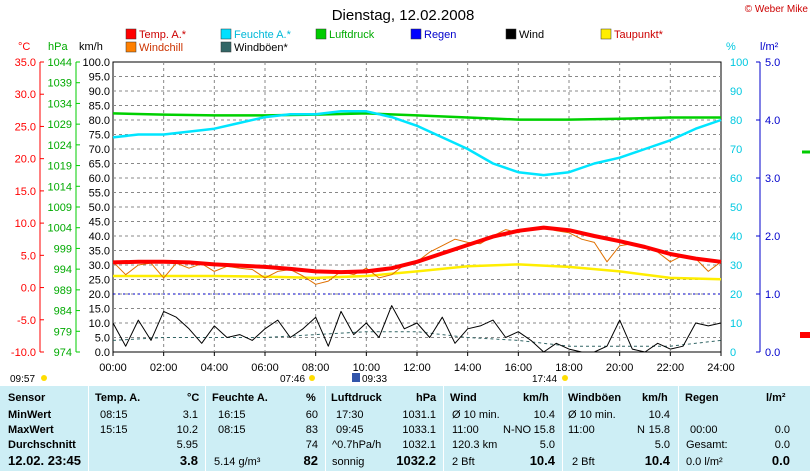 The width and height of the screenshot is (810, 471). I want to click on x-tick-label: 10:00, so click(367, 368).